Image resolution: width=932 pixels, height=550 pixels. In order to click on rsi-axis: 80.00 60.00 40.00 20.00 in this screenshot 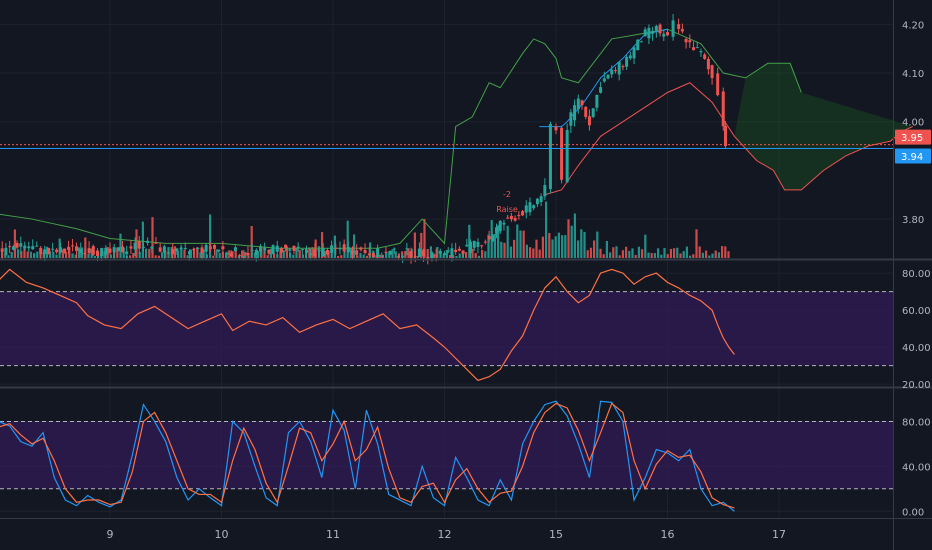, I will do `click(916, 330)`.